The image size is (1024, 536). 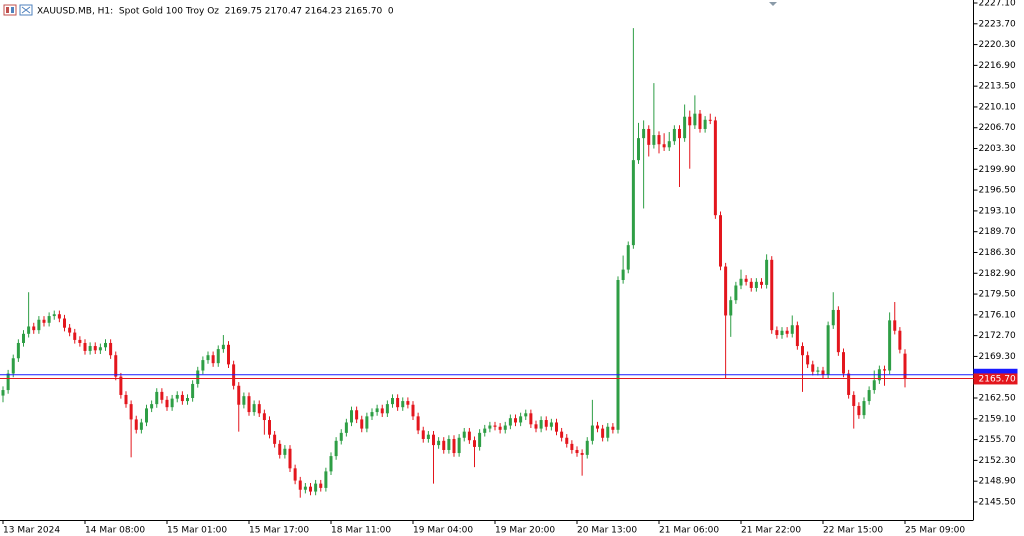 What do you see at coordinates (997, 211) in the screenshot?
I see `y-tick-label: 2193.10` at bounding box center [997, 211].